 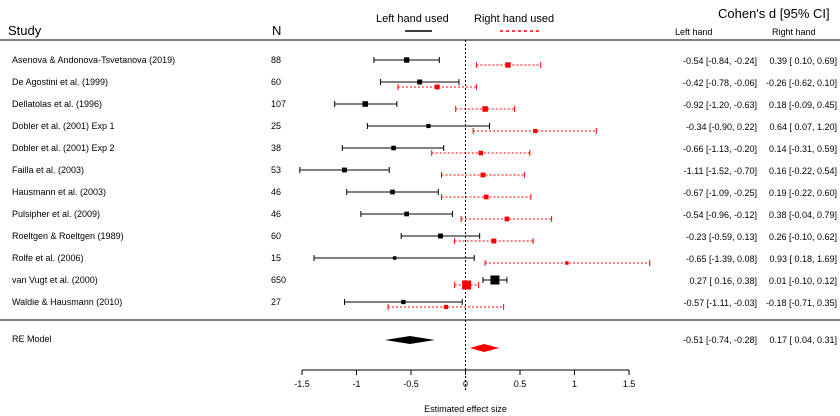 I want to click on sample-size: 650, so click(x=278, y=280).